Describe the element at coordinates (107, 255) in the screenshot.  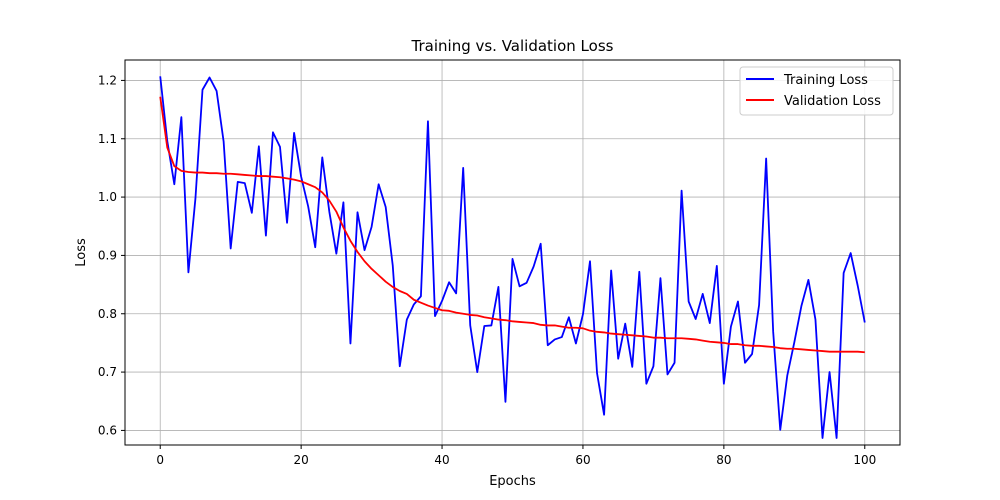
I see `y-tick-label: 0.9` at that location.